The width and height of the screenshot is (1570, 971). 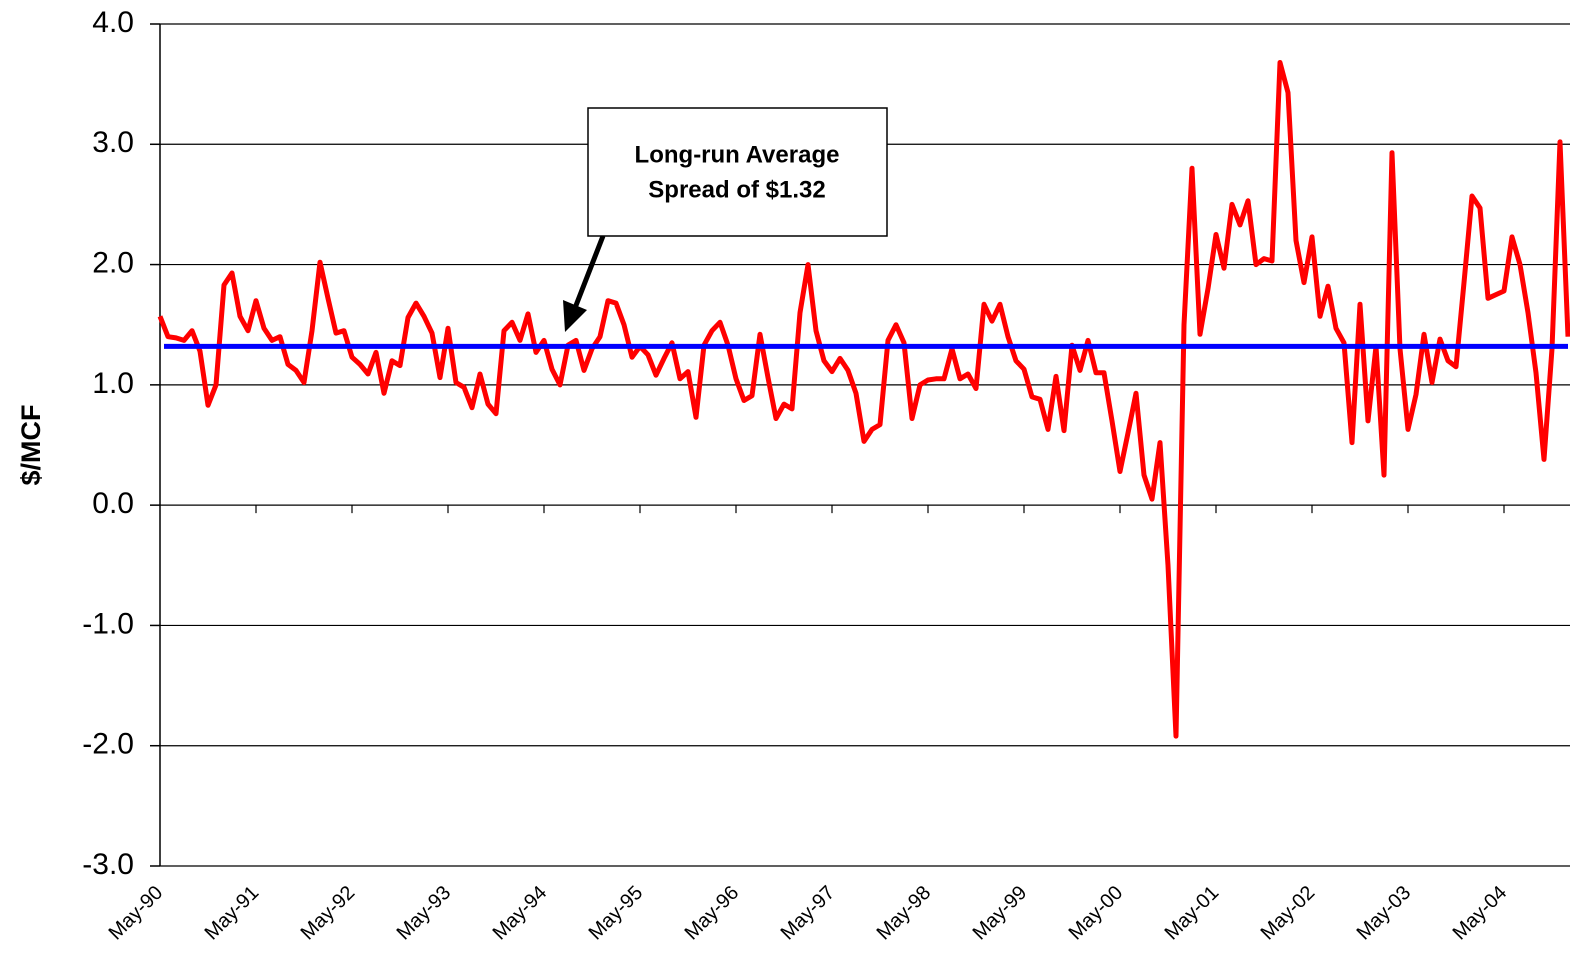 I want to click on y-tick-label: 3.0, so click(x=113, y=142).